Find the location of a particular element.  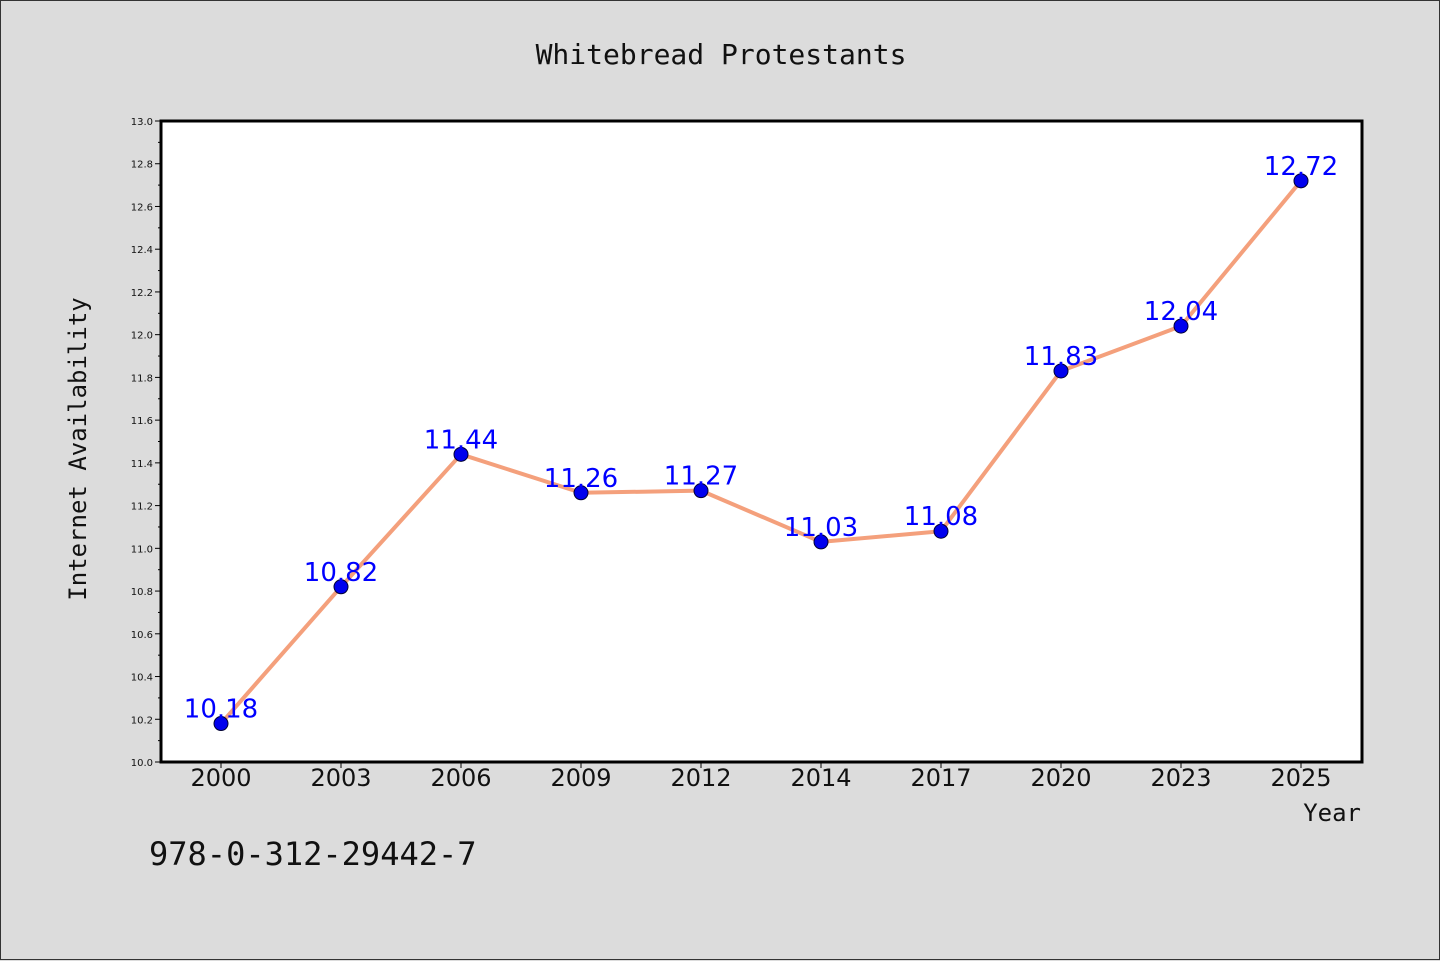

data-label: 11.44 is located at coordinates (461, 440).